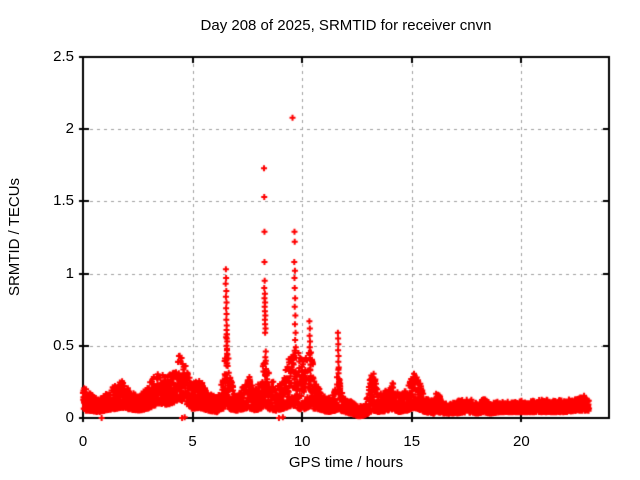  Describe the element at coordinates (69, 129) in the screenshot. I see `y-tick-label-2: 2` at that location.